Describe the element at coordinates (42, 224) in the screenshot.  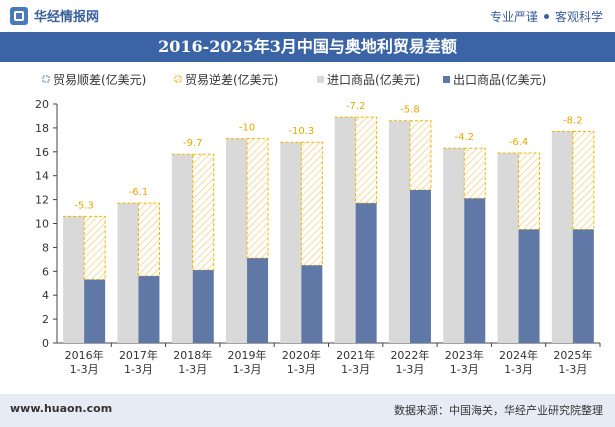
I see `y-tick-label: 10` at that location.